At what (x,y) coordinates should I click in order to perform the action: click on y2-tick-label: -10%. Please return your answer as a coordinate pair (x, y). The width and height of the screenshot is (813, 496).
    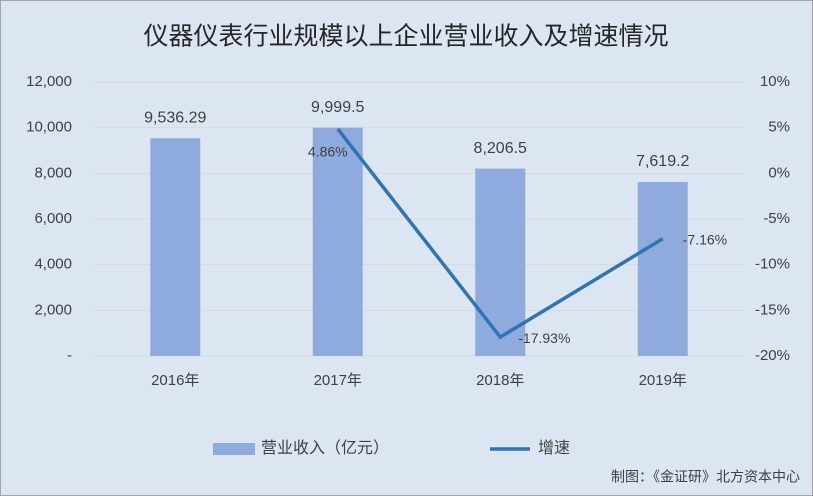
    Looking at the image, I should click on (772, 264).